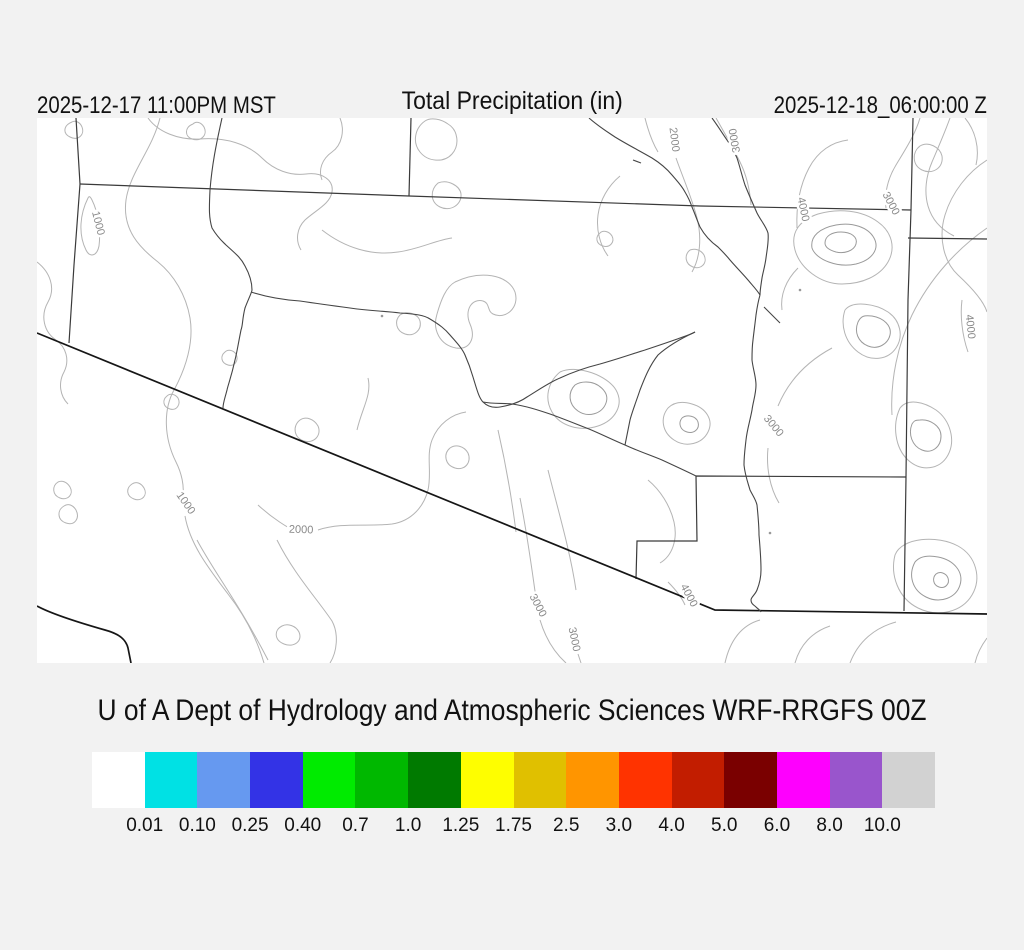 The image size is (1024, 950). Describe the element at coordinates (880, 105) in the screenshot. I see `valid-timestamp-text: 2025-12-18_06:00:00 Z` at that location.